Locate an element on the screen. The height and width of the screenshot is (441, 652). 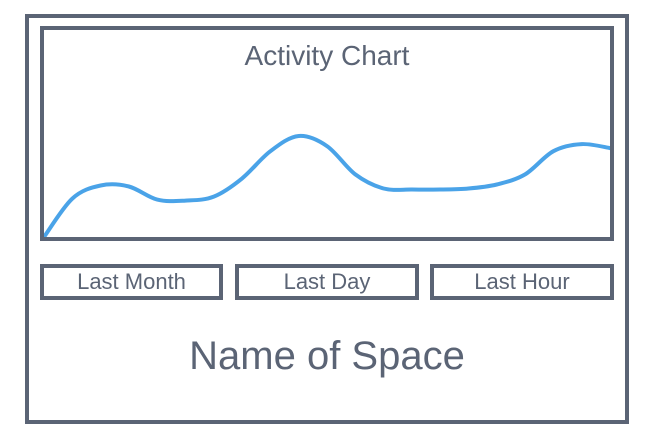
last-day-label: Last Day is located at coordinates (327, 281).